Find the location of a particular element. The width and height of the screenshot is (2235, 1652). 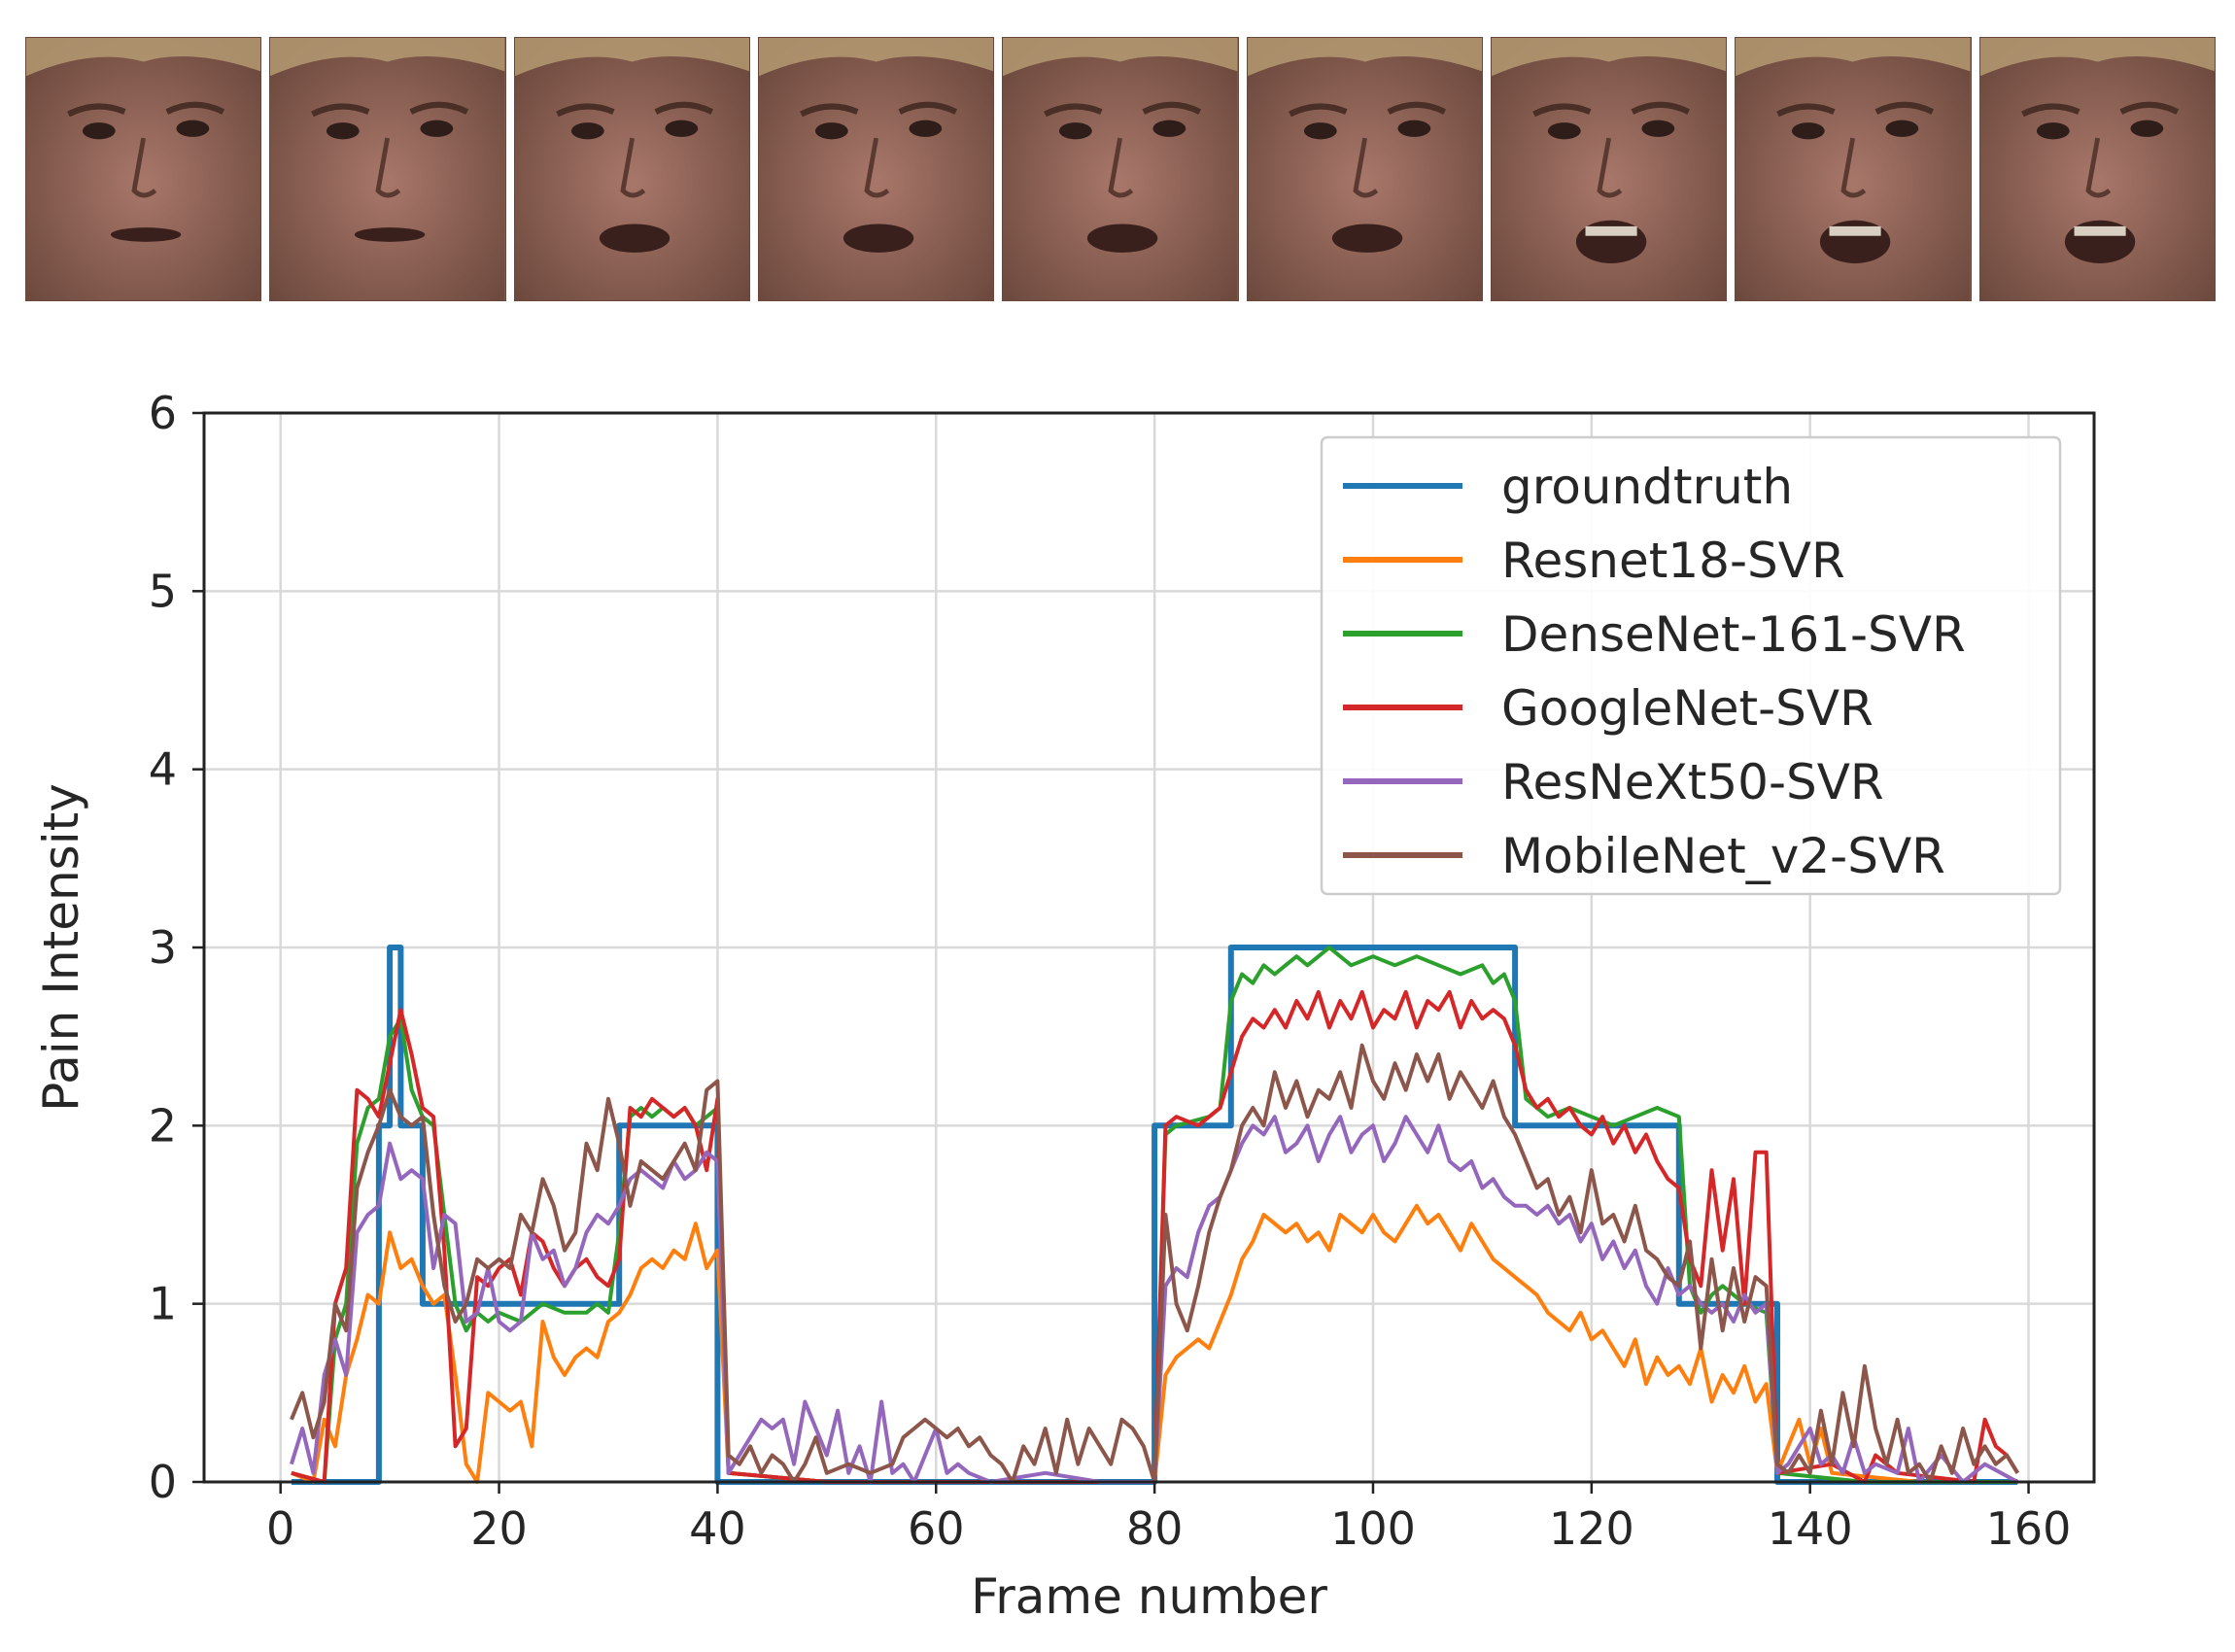

y-axis-label: Pain Intensity is located at coordinates (61, 948).